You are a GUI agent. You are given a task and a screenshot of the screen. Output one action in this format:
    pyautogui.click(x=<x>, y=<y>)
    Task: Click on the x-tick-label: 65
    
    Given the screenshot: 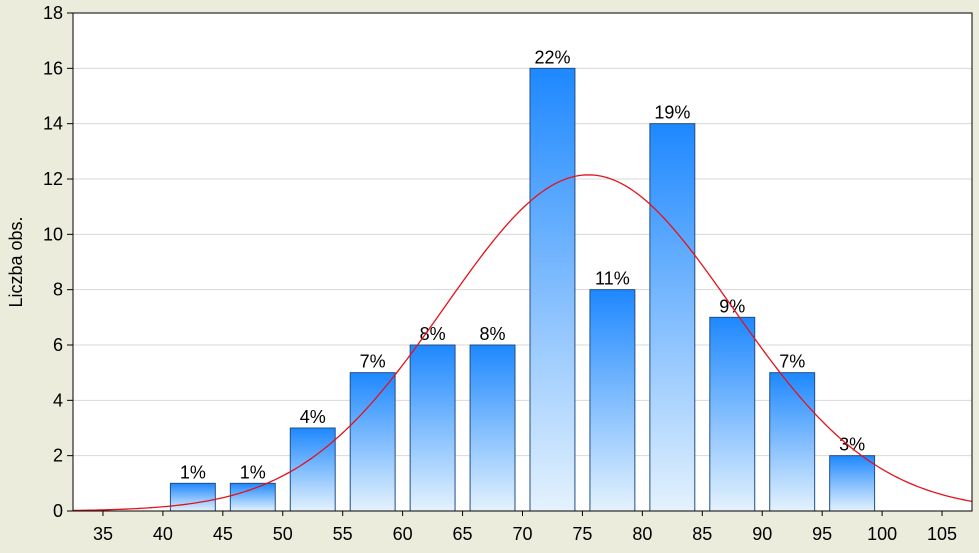 What is the action you would take?
    pyautogui.click(x=463, y=534)
    